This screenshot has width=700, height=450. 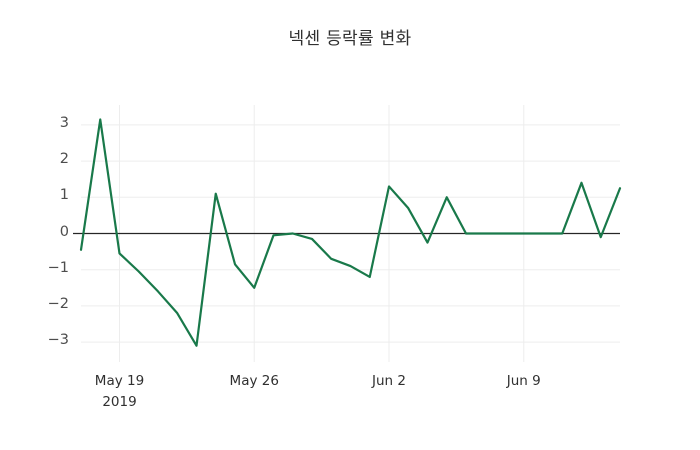 I want to click on y-axis-tick-label: 2, so click(x=64, y=159).